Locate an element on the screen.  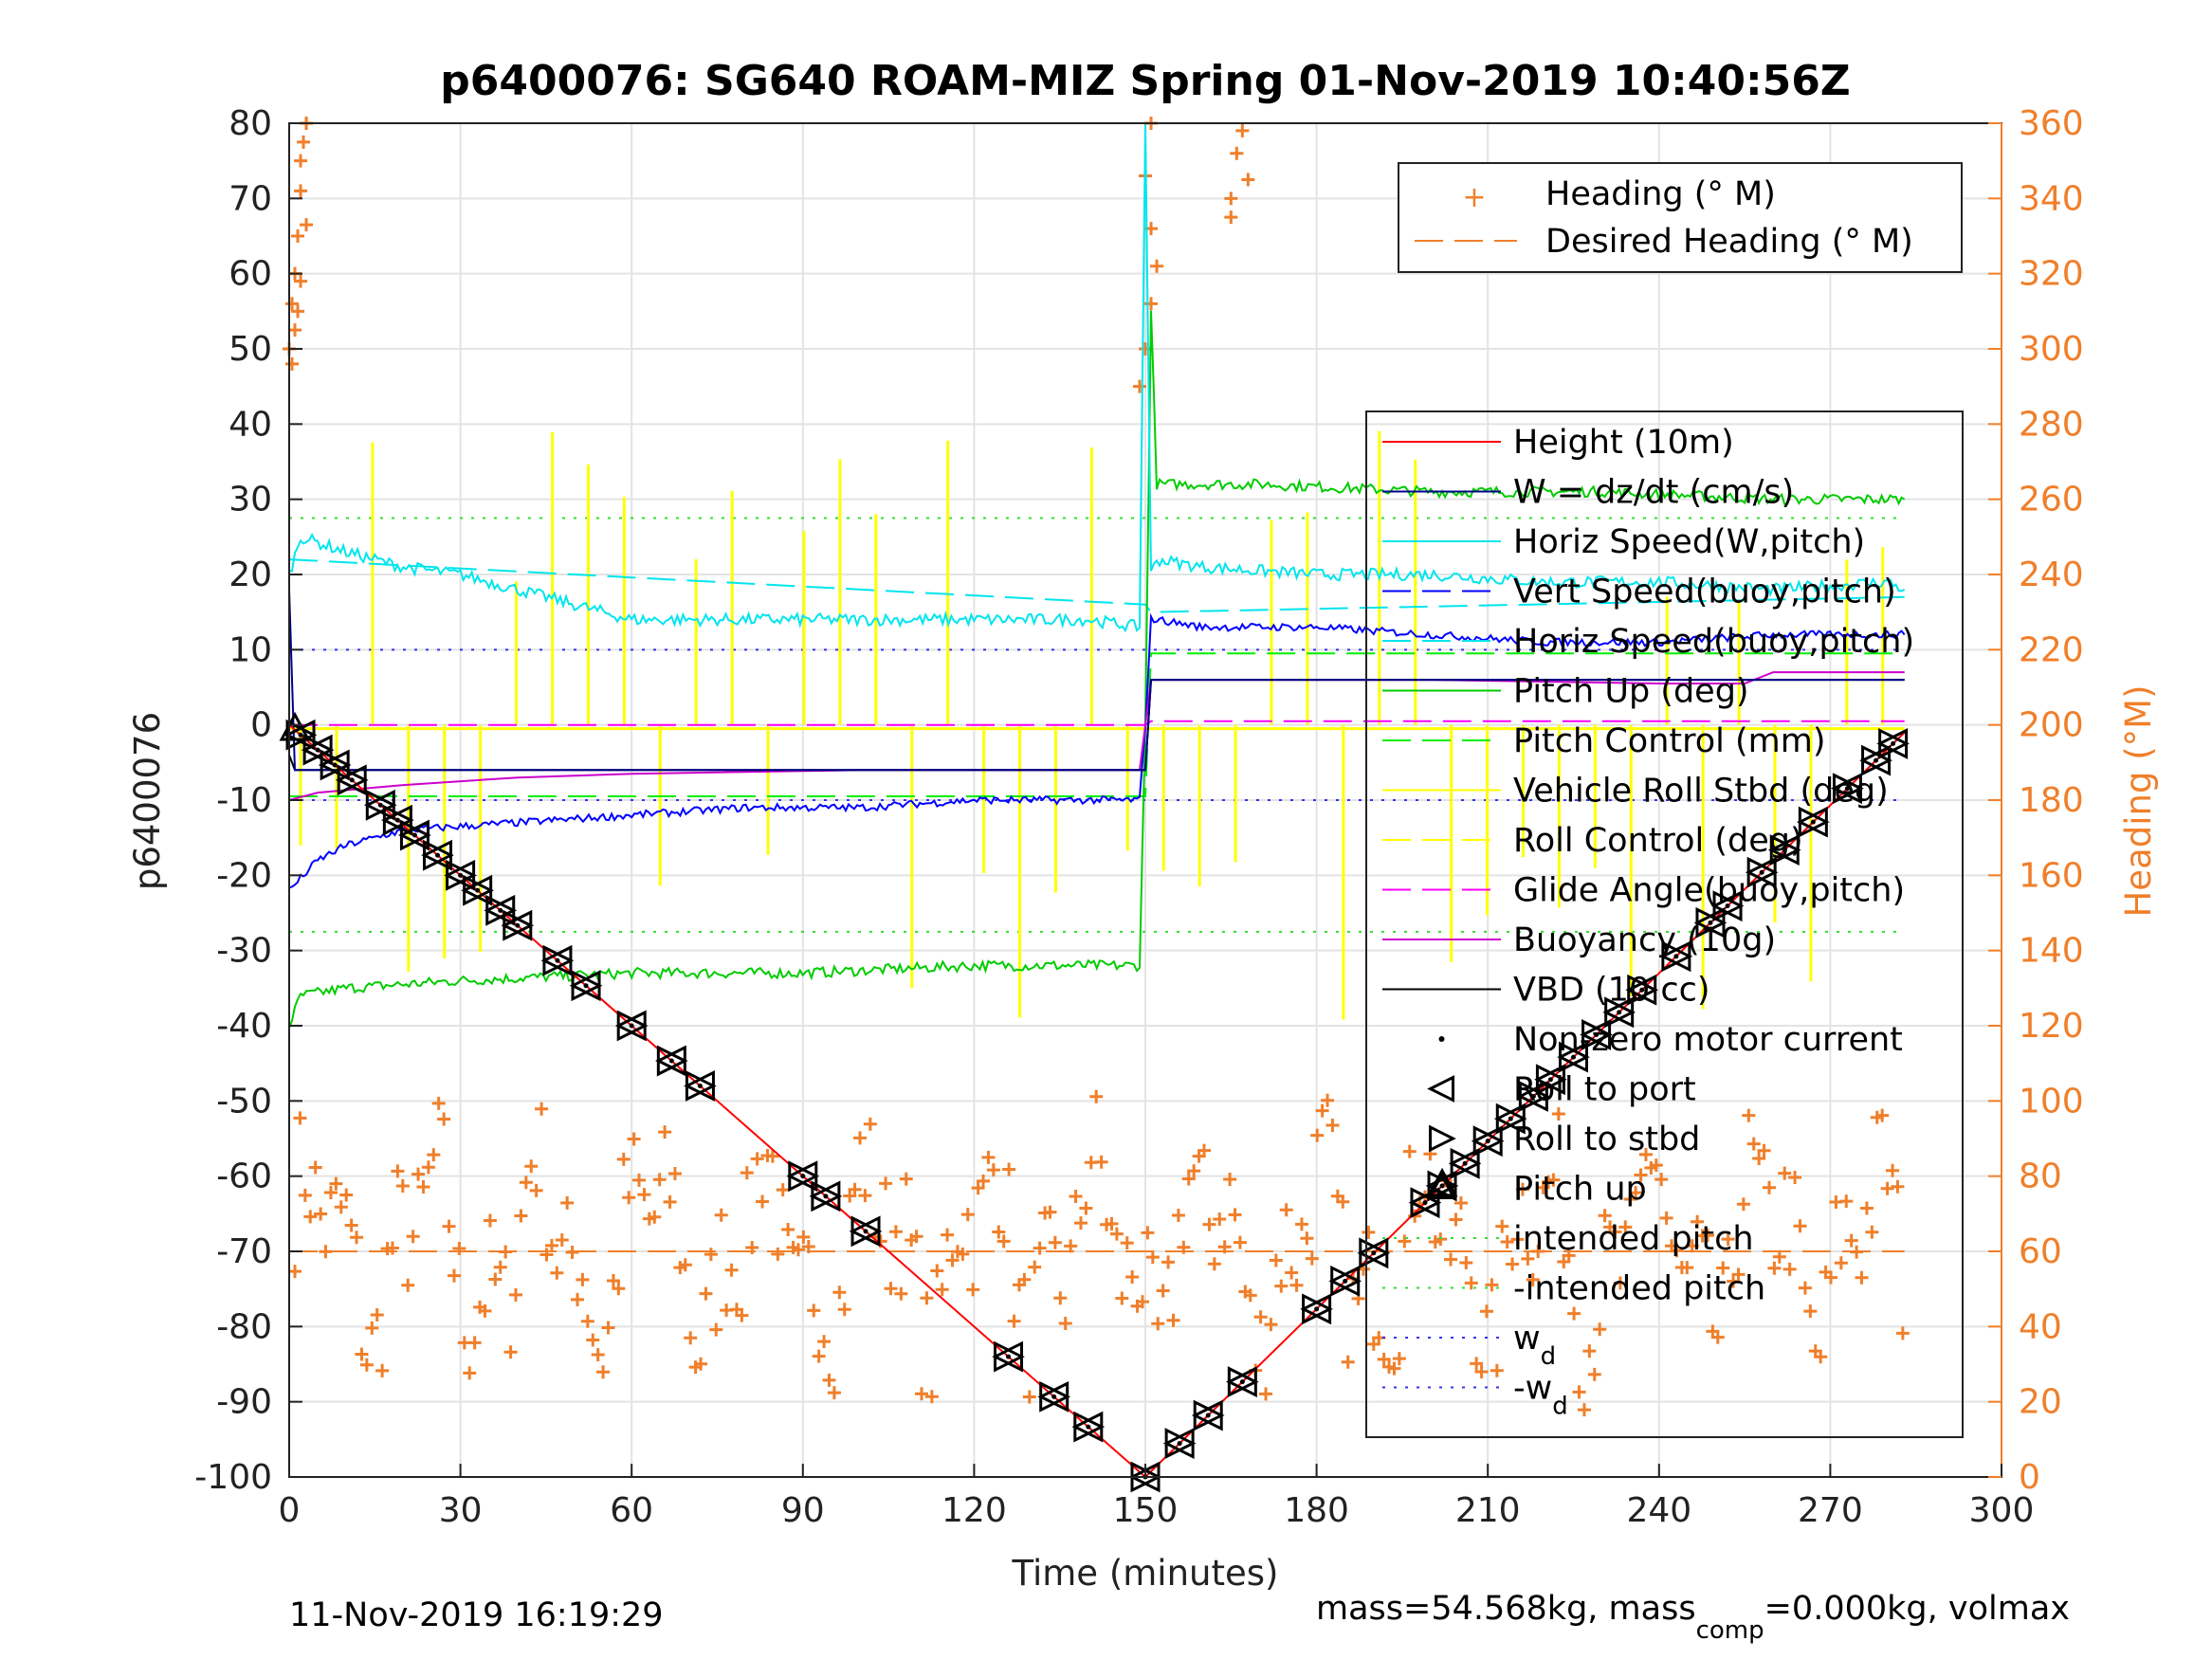
x-tick-labels: 0 30 60 90 120 150 180 210 240 270 300 is located at coordinates (1157, 1510).